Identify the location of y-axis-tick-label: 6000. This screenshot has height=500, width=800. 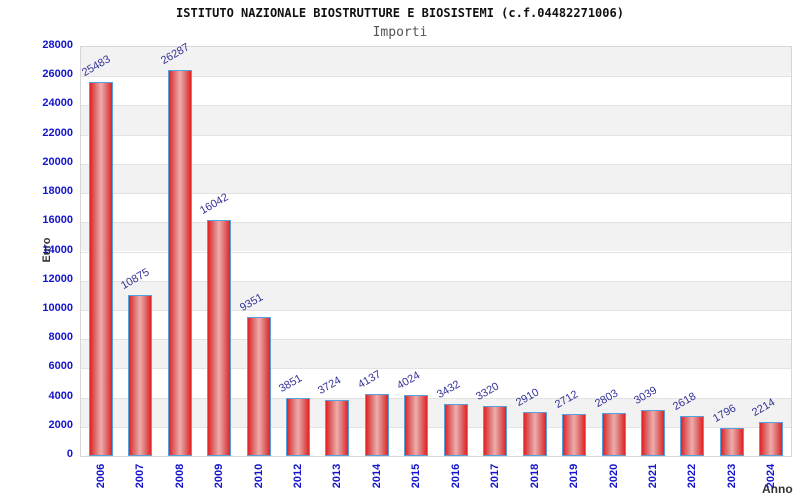
(60, 366).